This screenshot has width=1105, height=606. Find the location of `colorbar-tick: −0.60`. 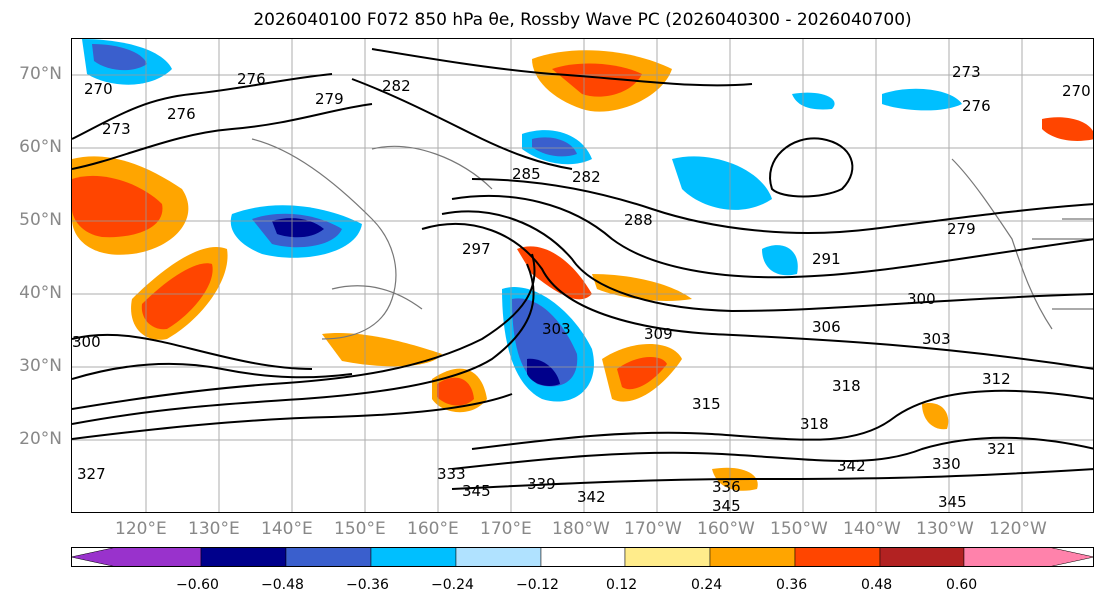

colorbar-tick: −0.60 is located at coordinates (197, 585).